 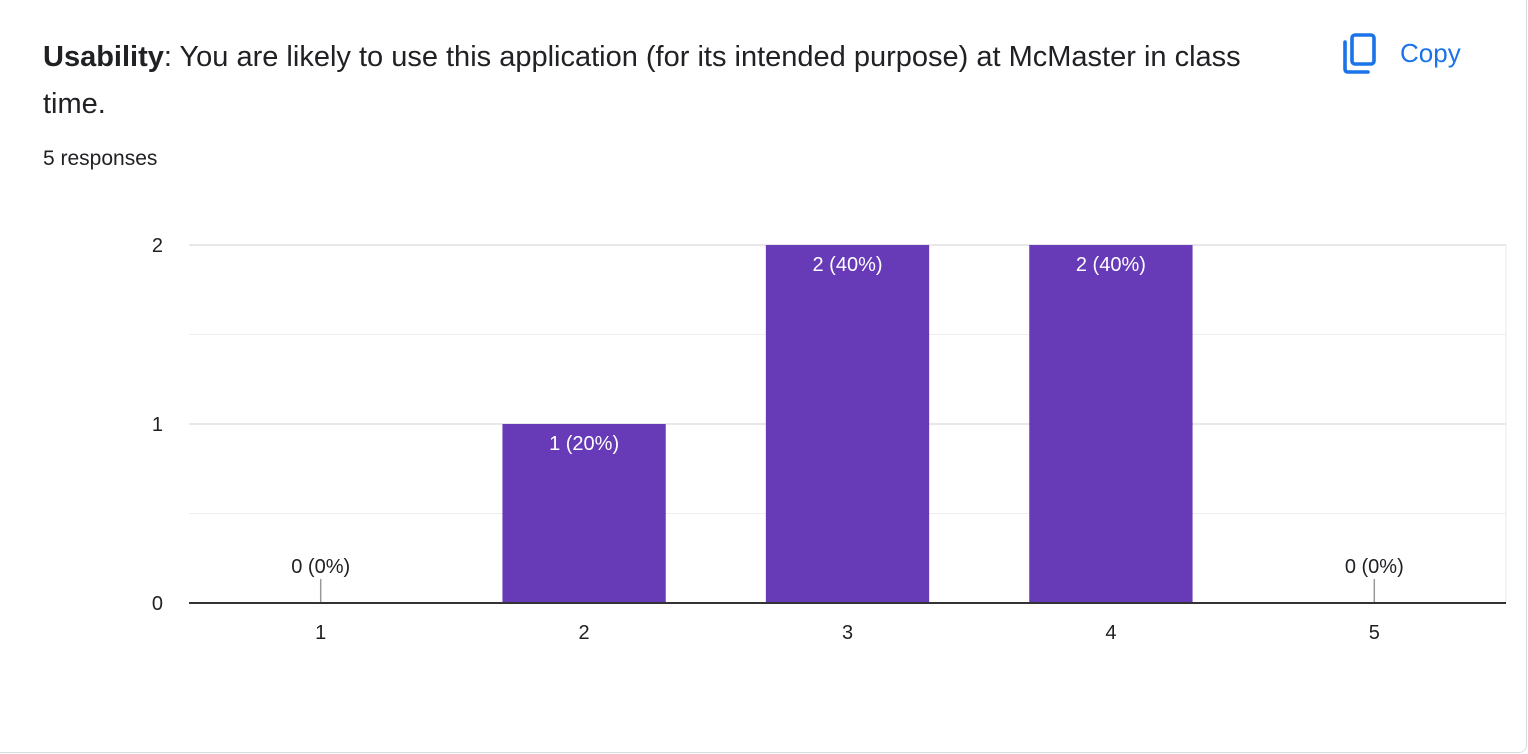 What do you see at coordinates (100, 158) in the screenshot?
I see `response-count: 5 responses` at bounding box center [100, 158].